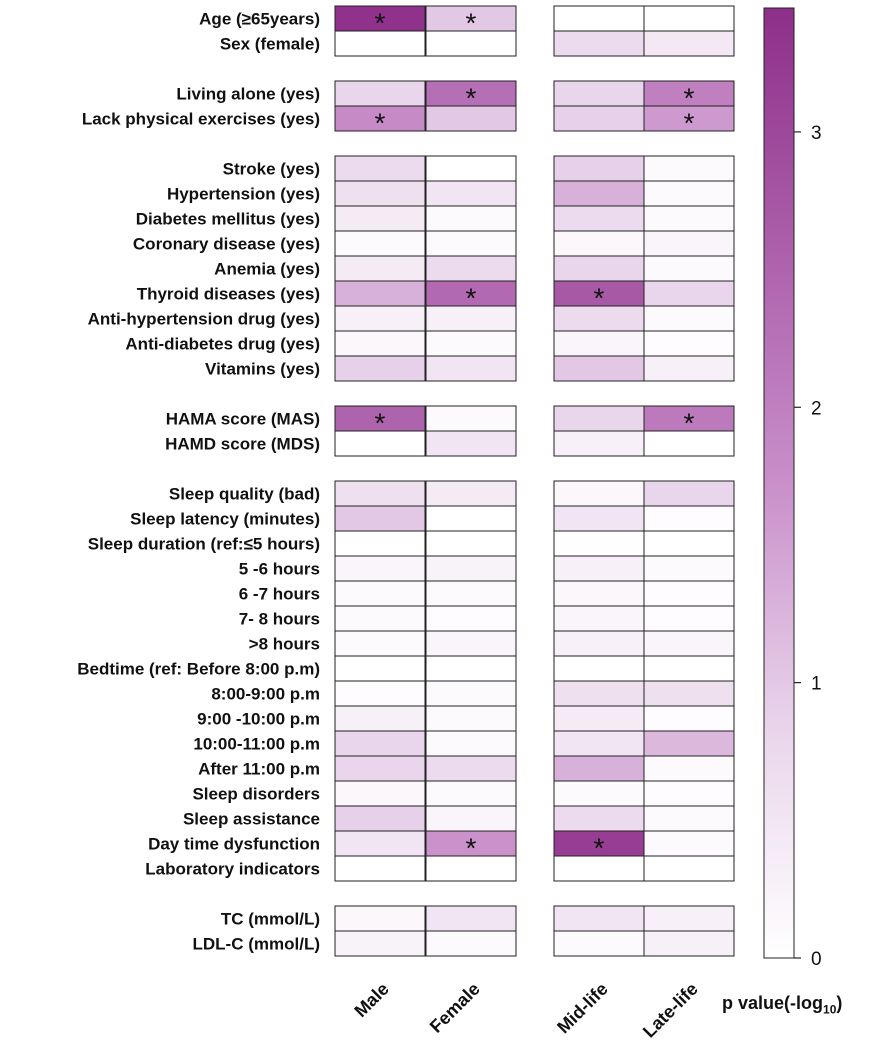 The width and height of the screenshot is (874, 1042). Describe the element at coordinates (256, 794) in the screenshot. I see `row-label: Sleep disorders` at that location.